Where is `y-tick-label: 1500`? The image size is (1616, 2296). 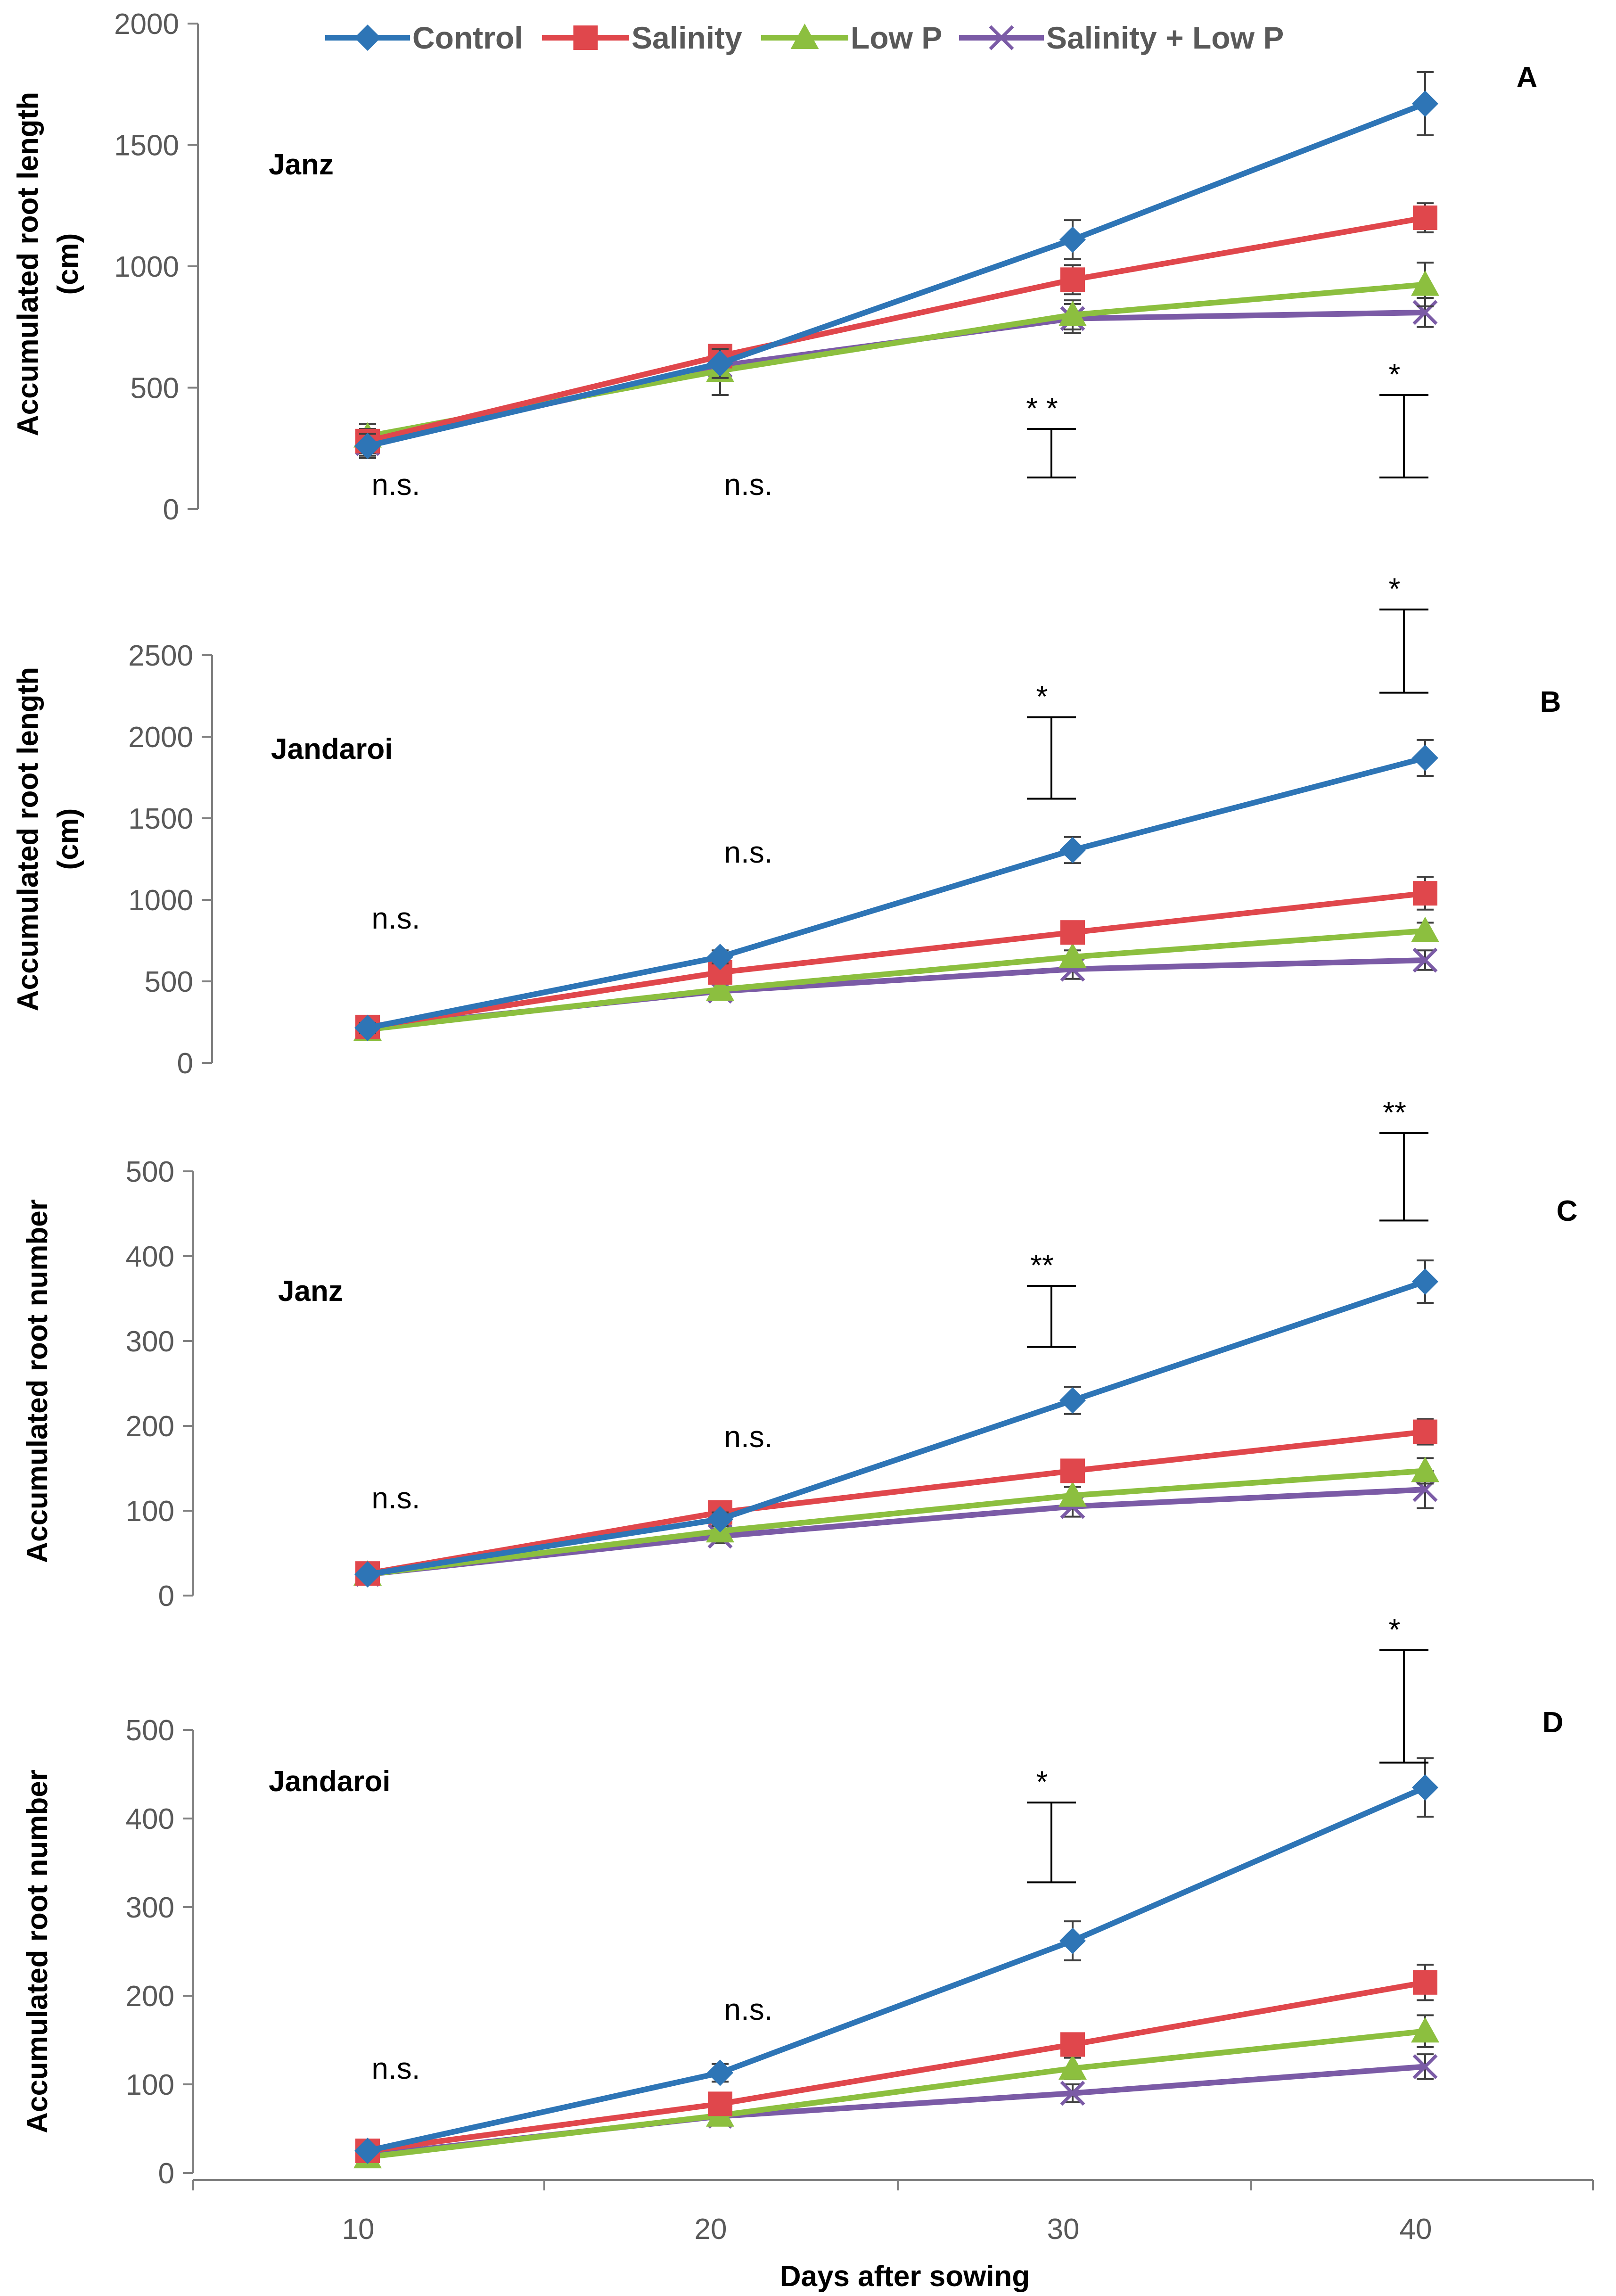
y-tick-label: 1500 is located at coordinates (160, 819).